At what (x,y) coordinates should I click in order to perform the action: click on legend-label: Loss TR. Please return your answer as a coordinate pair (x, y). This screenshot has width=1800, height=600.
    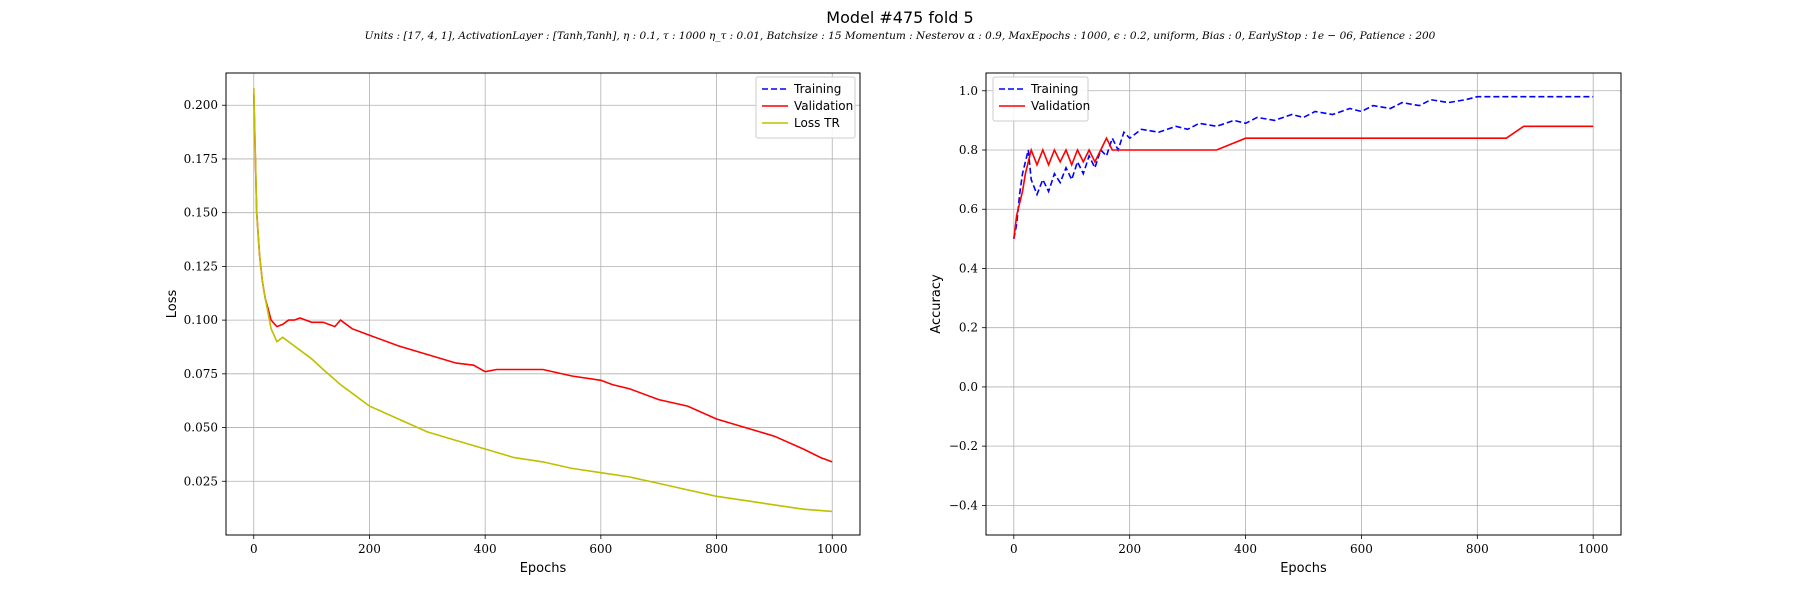
    Looking at the image, I should click on (817, 123).